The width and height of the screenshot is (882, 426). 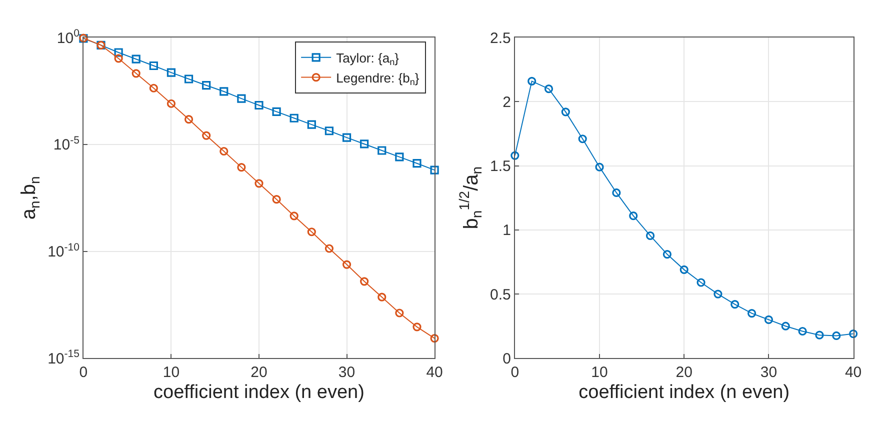 What do you see at coordinates (506, 359) in the screenshot?
I see `y-tick-label: 0` at bounding box center [506, 359].